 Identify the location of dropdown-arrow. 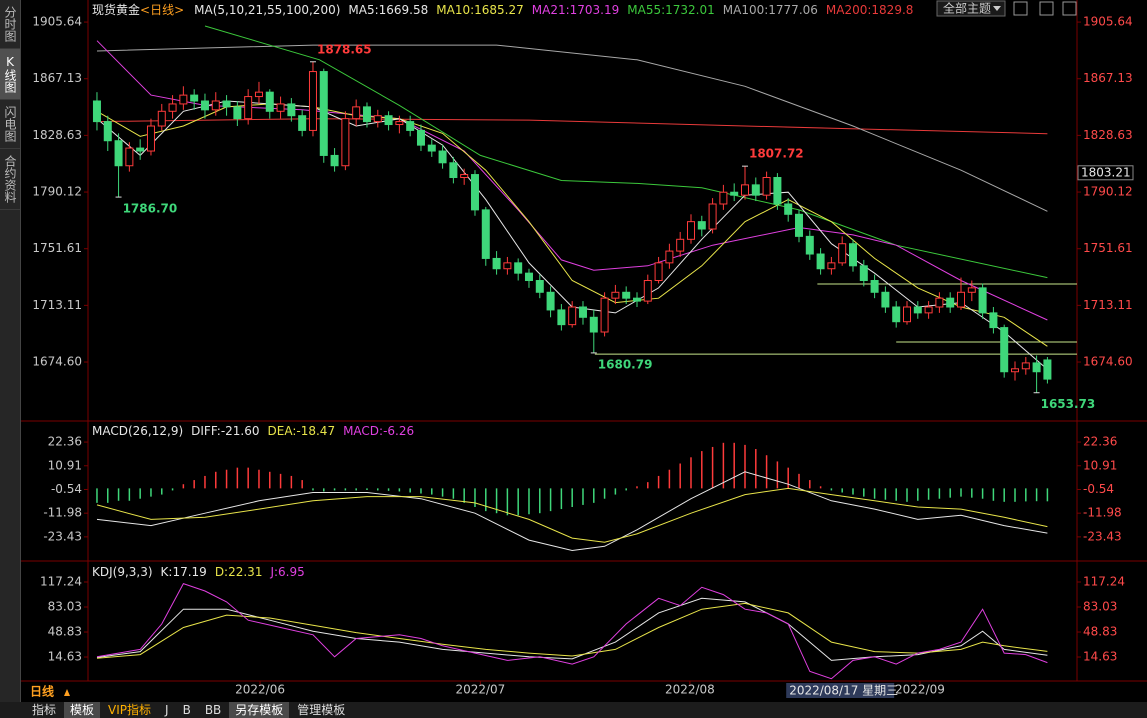
(997, 8).